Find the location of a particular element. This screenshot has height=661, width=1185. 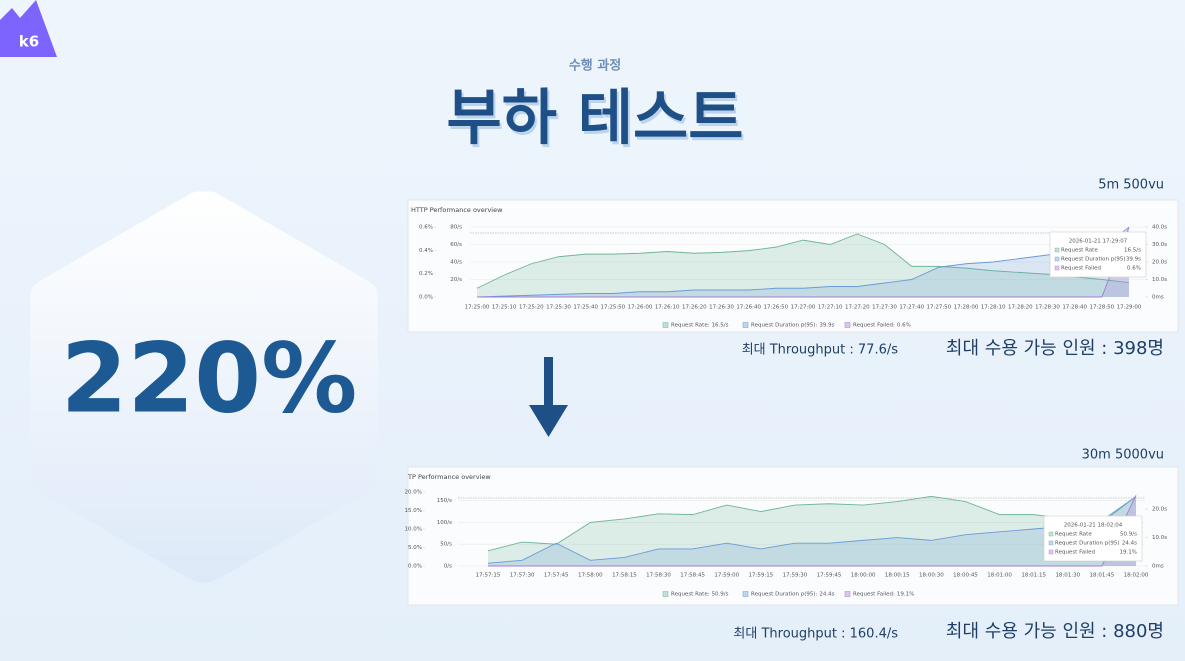

x-tick-label: 18:00:00 is located at coordinates (863, 576).